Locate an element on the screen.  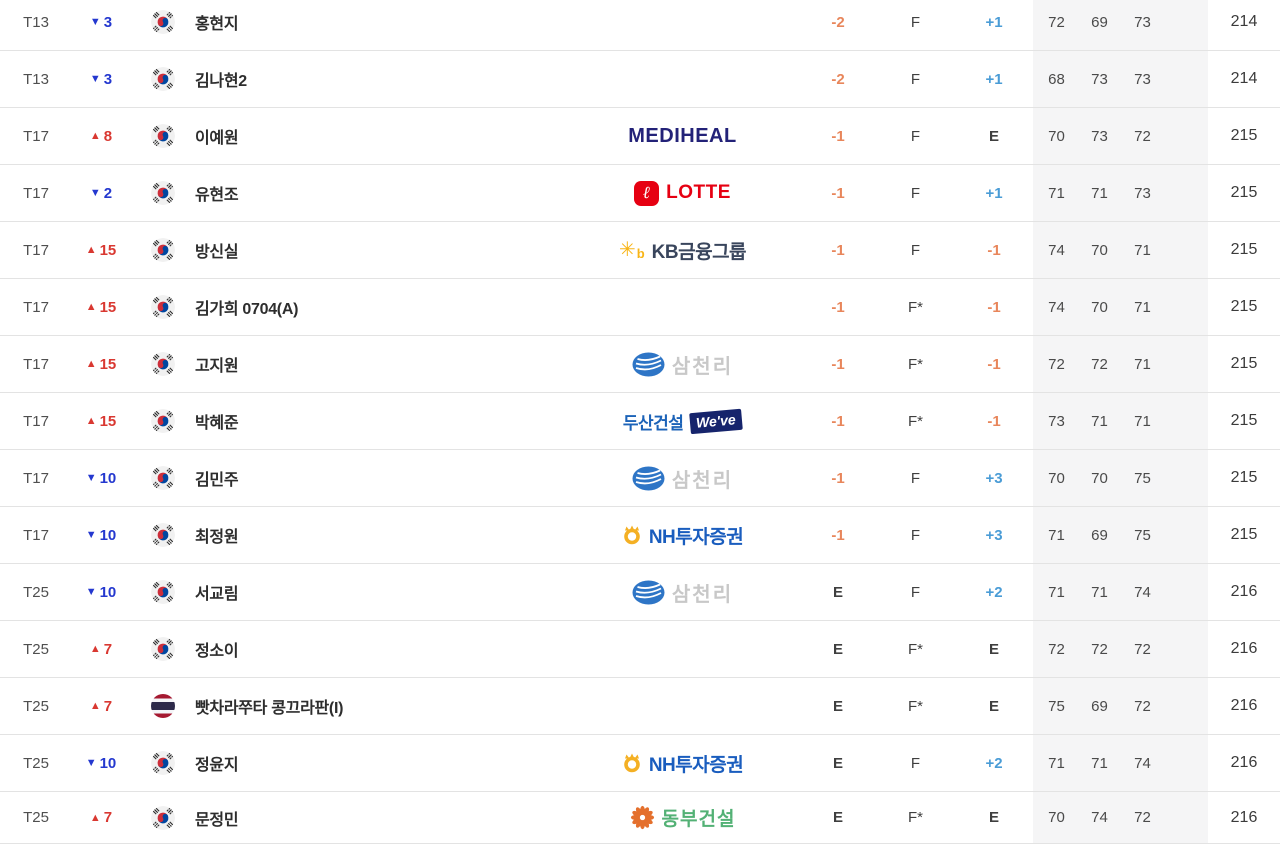
round-2-score: 72 is located at coordinates (1099, 649).